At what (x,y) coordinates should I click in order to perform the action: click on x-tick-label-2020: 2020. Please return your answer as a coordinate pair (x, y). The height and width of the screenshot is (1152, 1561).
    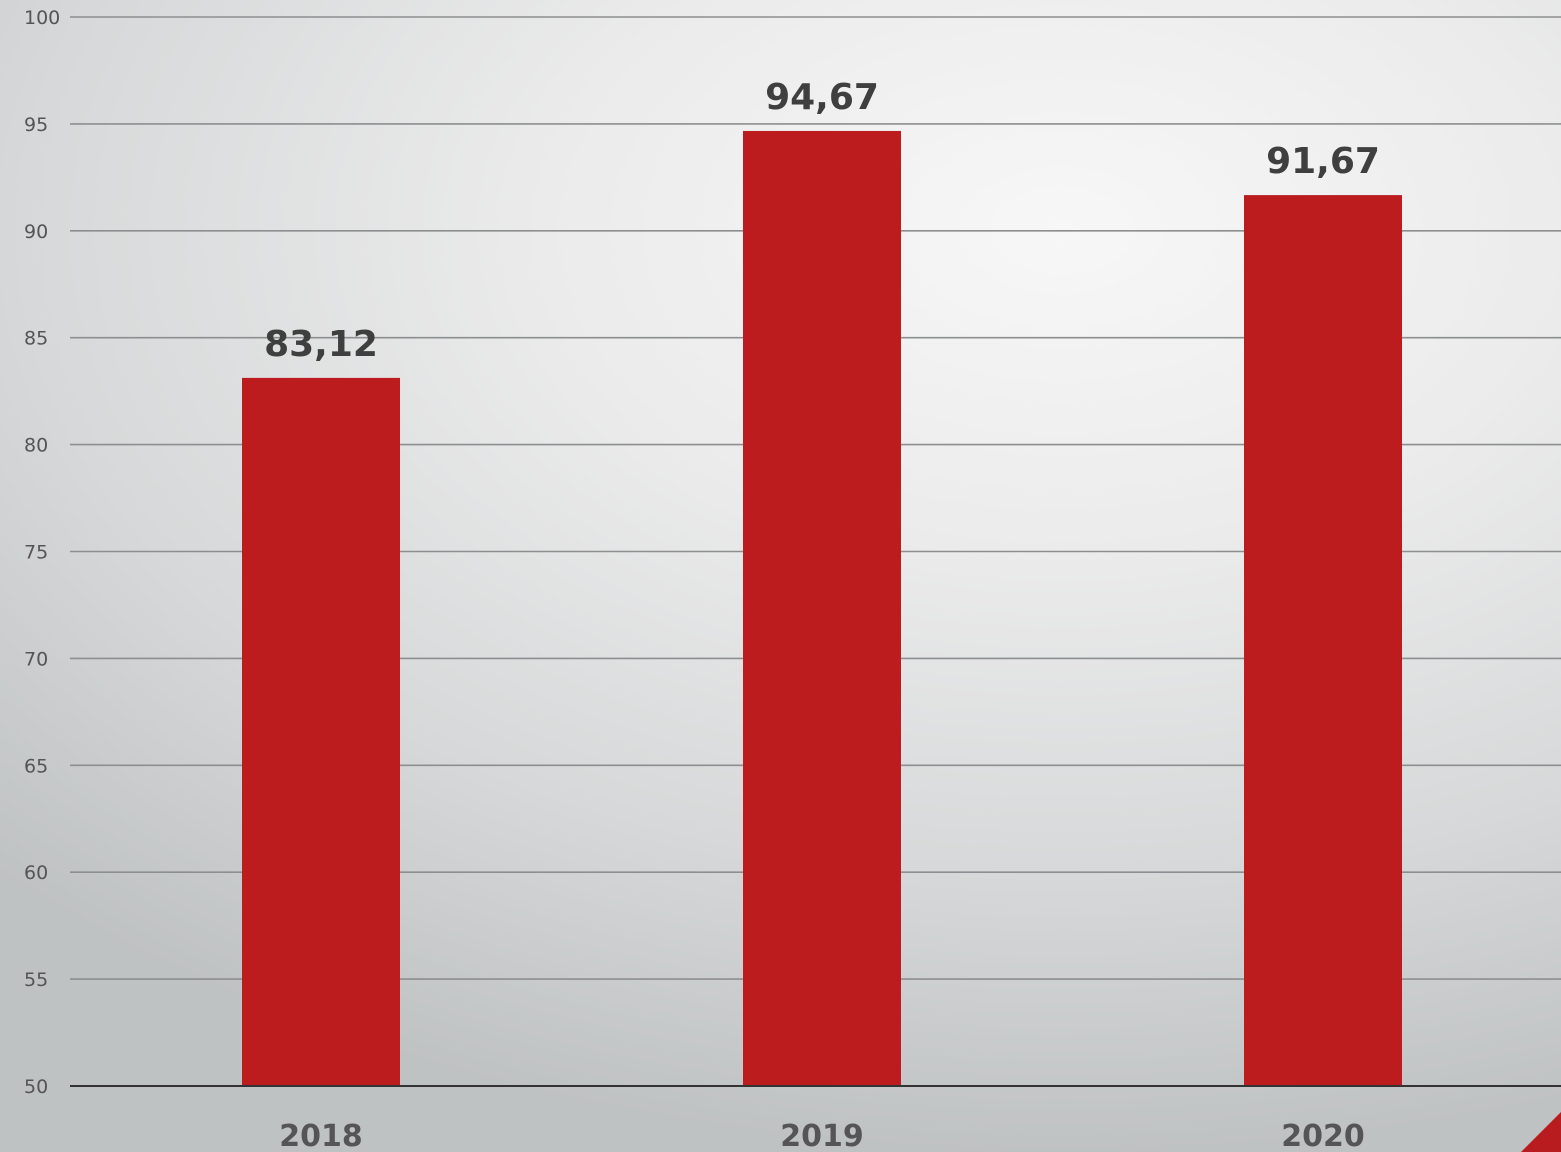
    Looking at the image, I should click on (1323, 1135).